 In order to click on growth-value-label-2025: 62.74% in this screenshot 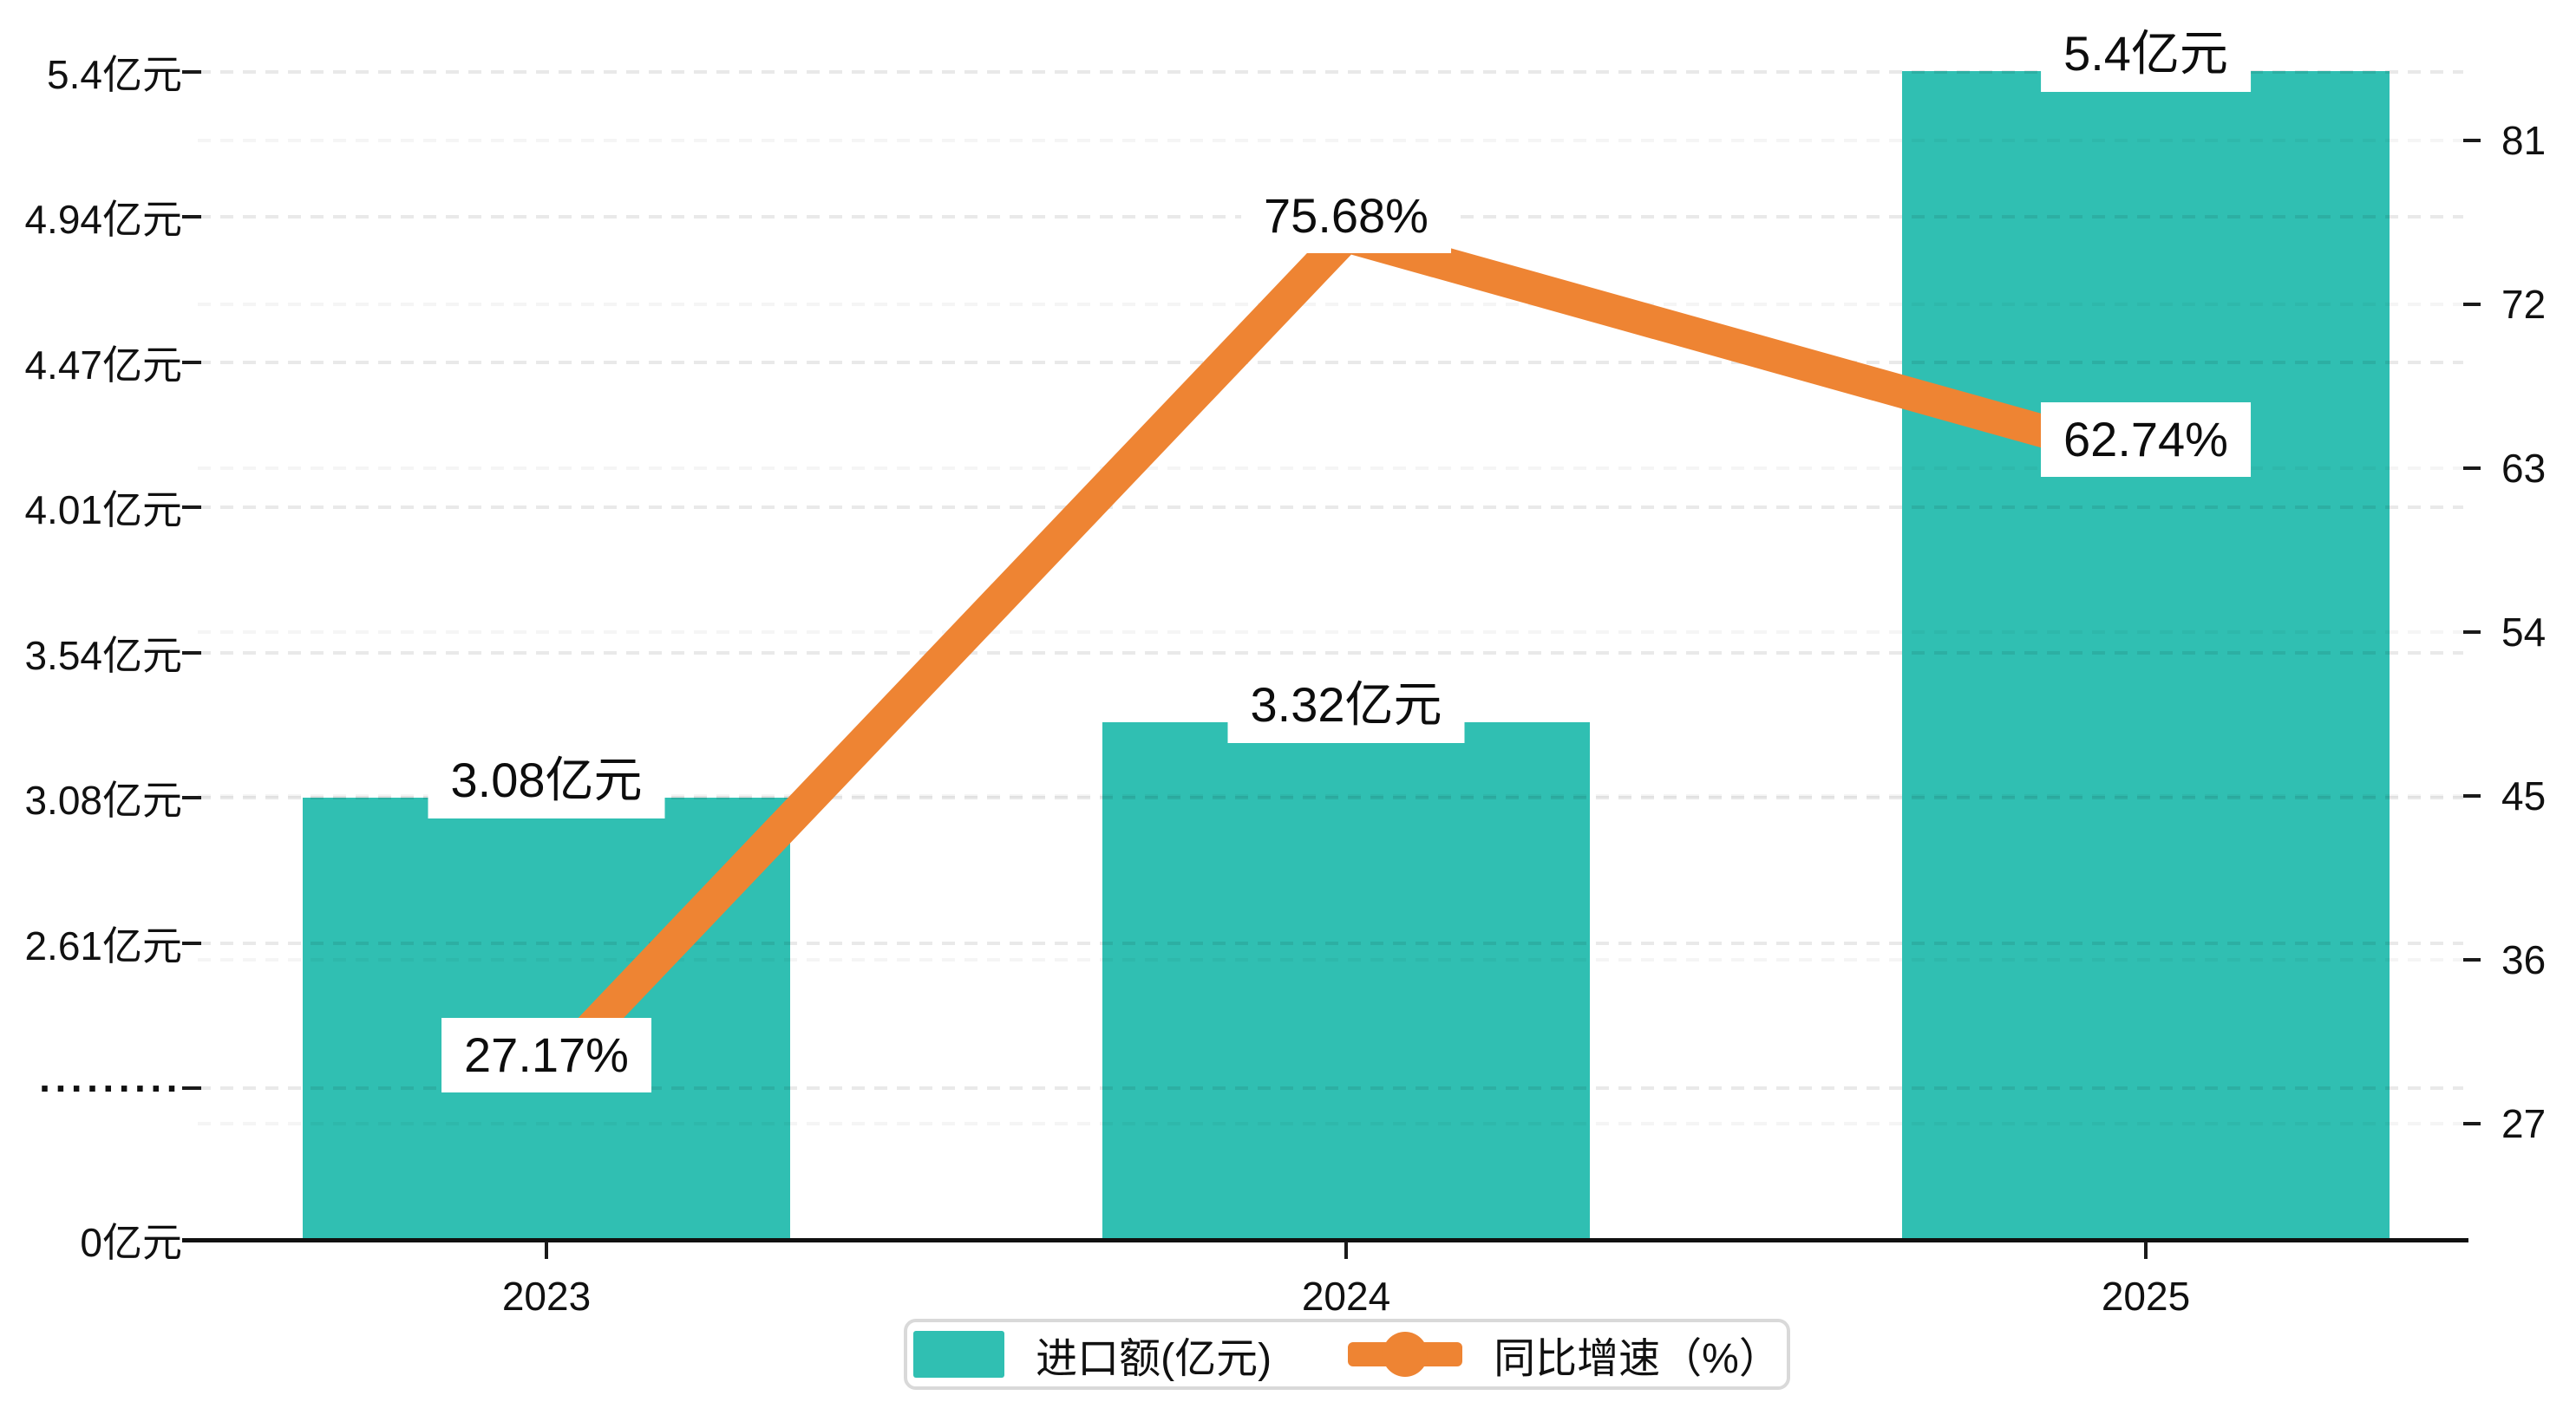, I will do `click(2146, 440)`.